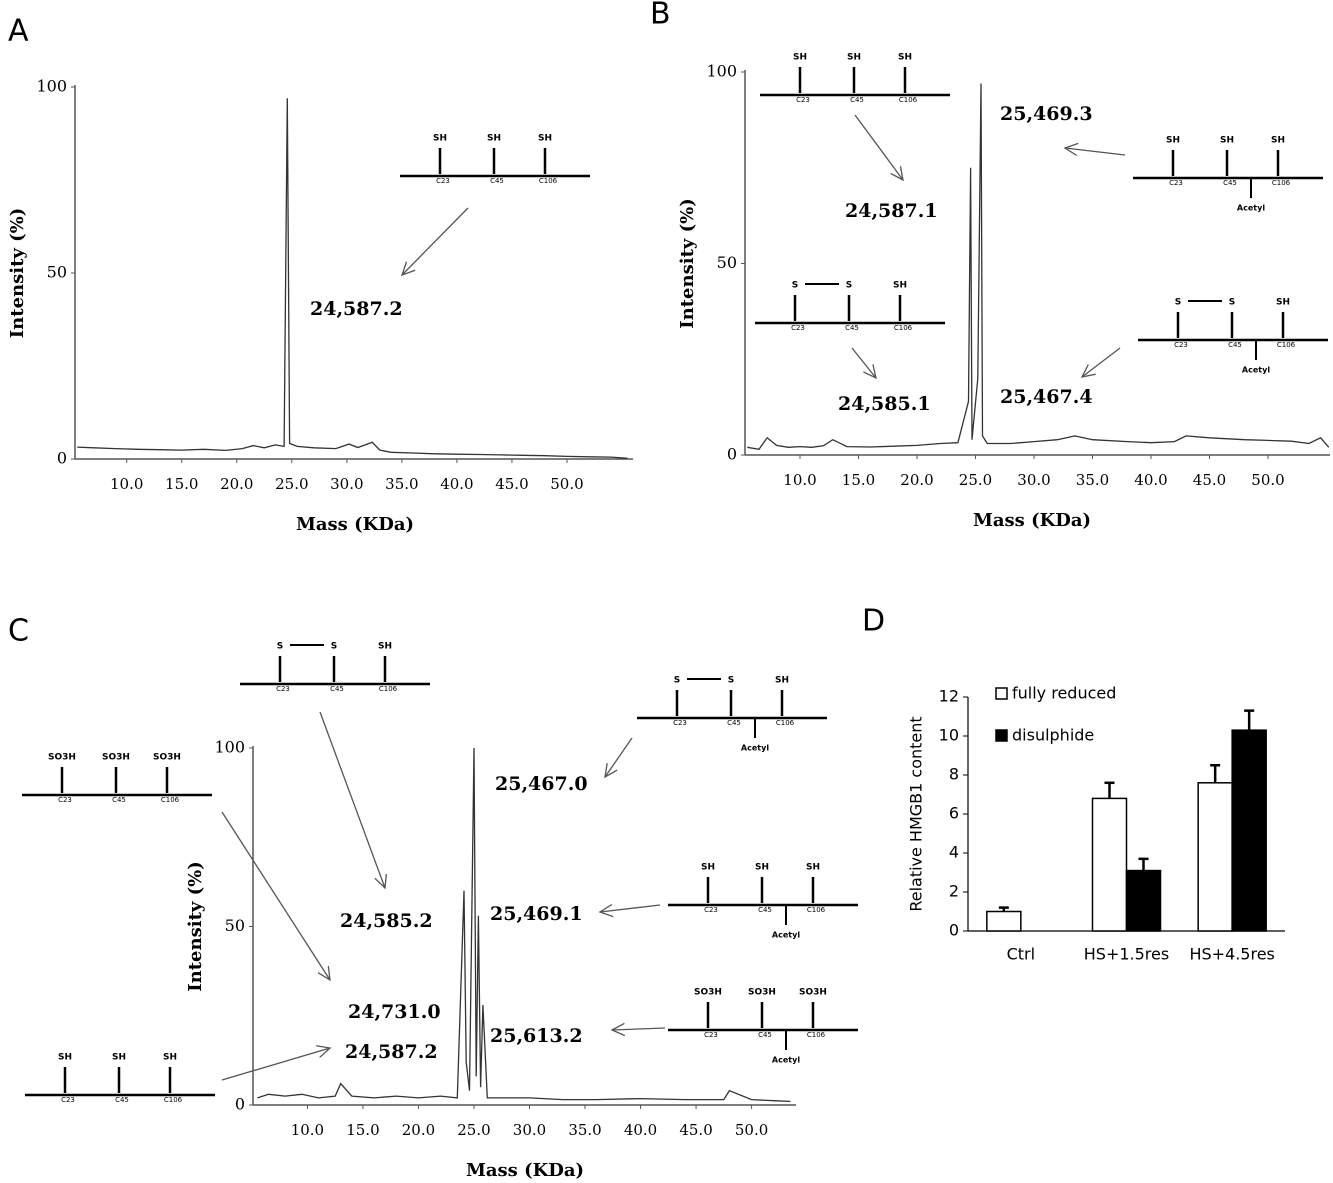 The height and width of the screenshot is (1183, 1333). I want to click on y-tick-label: 12, so click(949, 696).